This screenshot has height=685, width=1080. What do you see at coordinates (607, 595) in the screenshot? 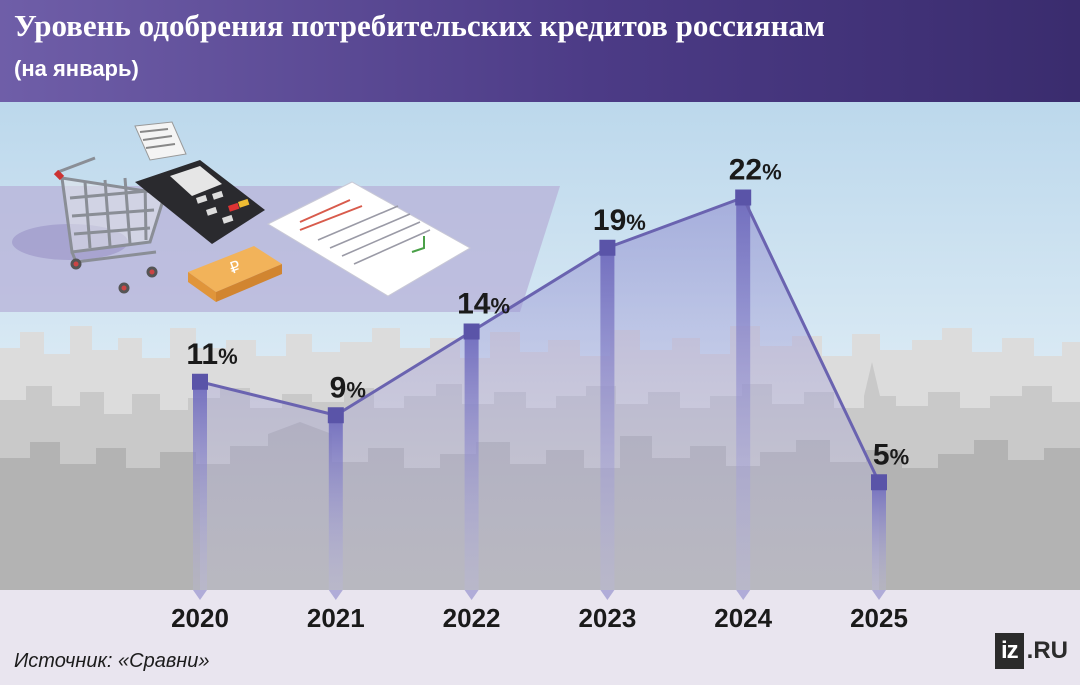
I see `bar-tip-2023` at bounding box center [607, 595].